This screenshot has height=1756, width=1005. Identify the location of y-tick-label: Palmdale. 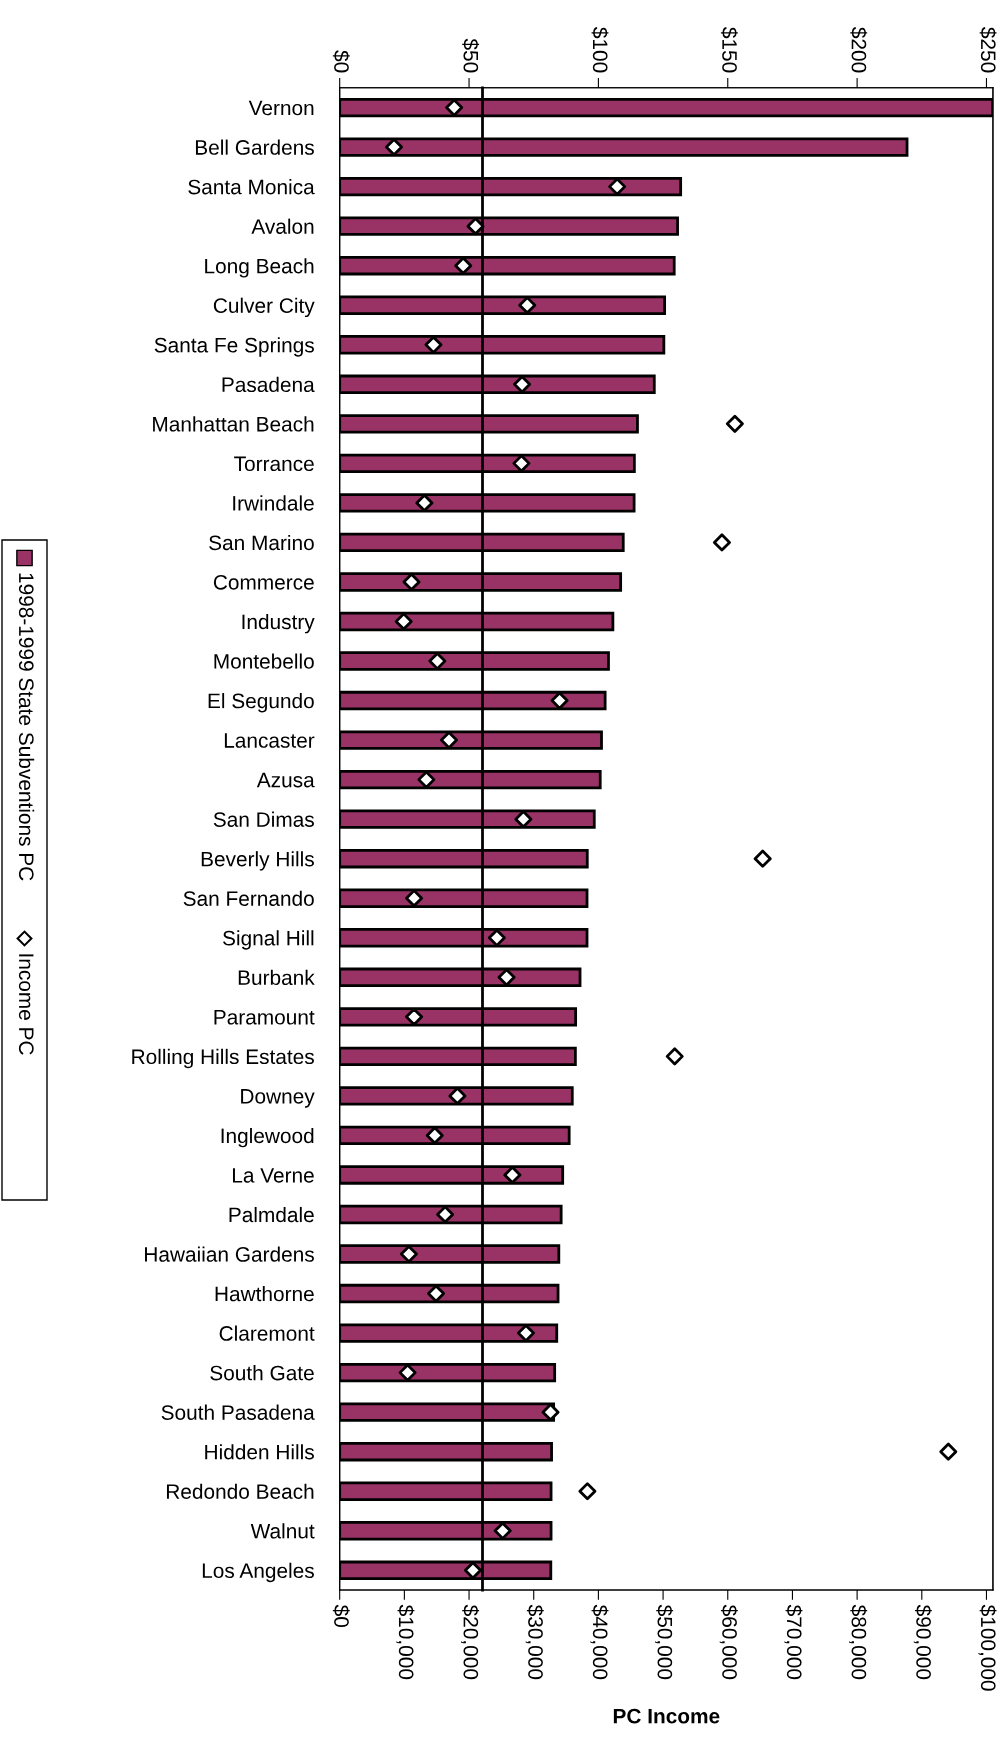
(271, 1214).